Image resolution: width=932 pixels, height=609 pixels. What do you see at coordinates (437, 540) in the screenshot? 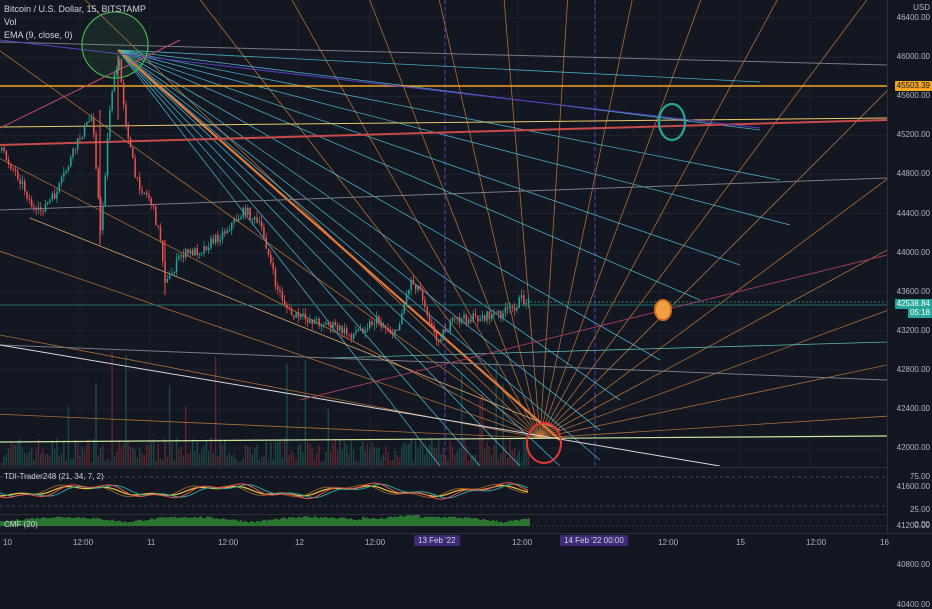
I see `highlight-date-1: 13 Feb '22` at bounding box center [437, 540].